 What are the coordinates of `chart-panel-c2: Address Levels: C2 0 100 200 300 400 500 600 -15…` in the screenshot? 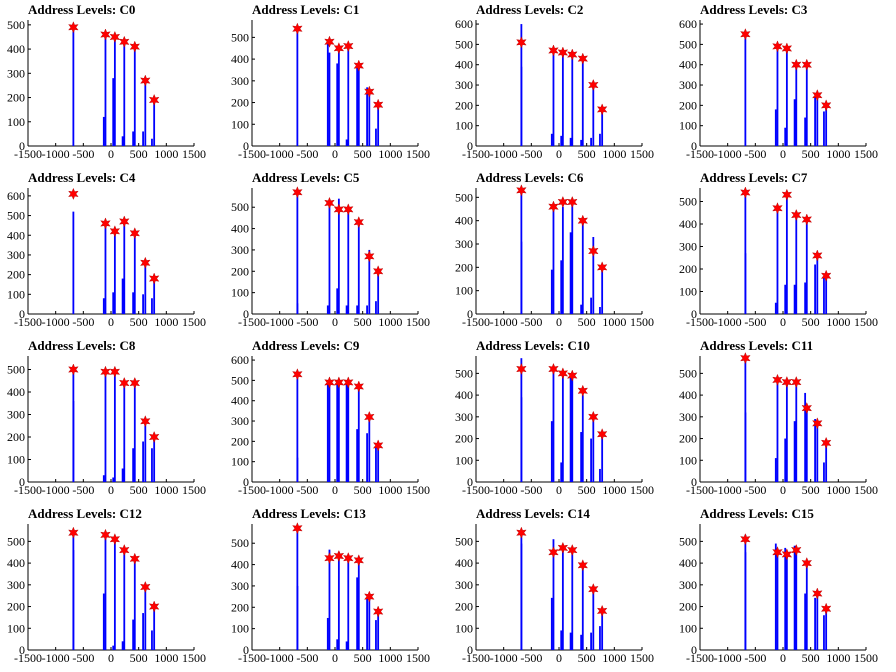 It's located at (560, 84).